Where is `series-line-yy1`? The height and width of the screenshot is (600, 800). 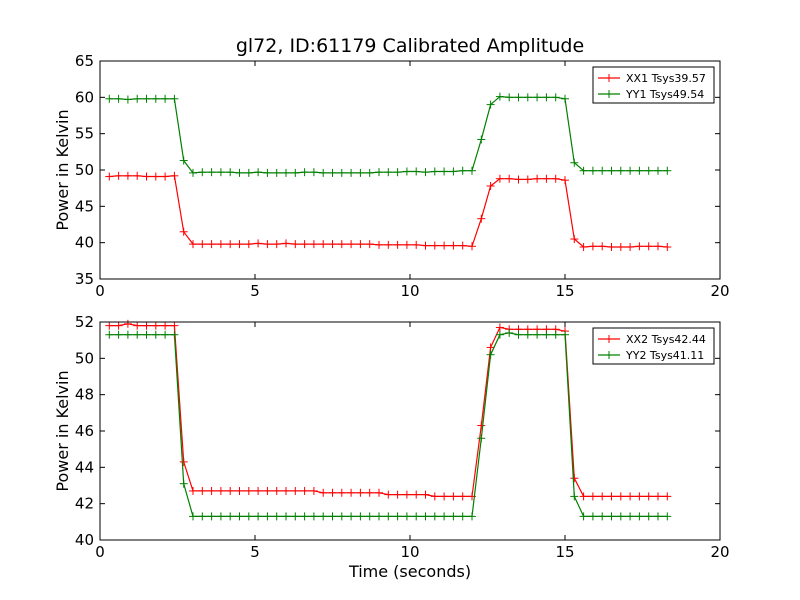 series-line-yy1 is located at coordinates (388, 134).